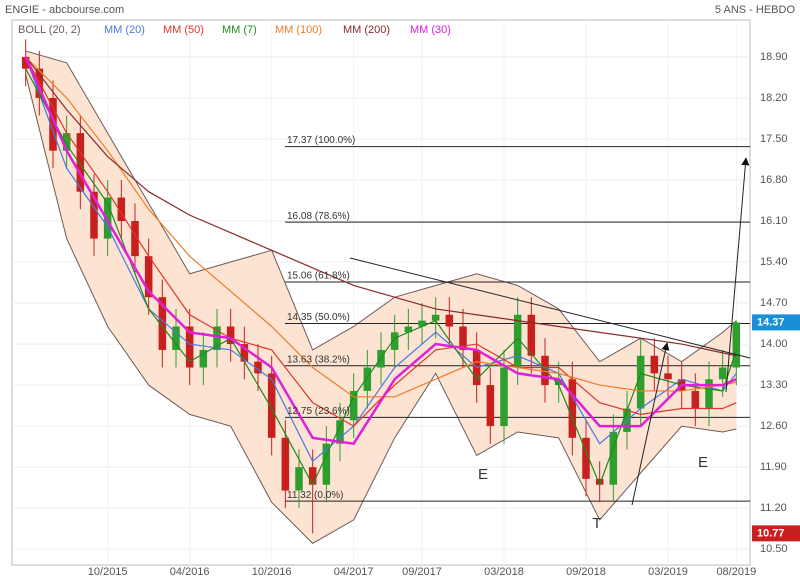 The height and width of the screenshot is (580, 800). I want to click on y-tick-label: 12.60, so click(774, 426).